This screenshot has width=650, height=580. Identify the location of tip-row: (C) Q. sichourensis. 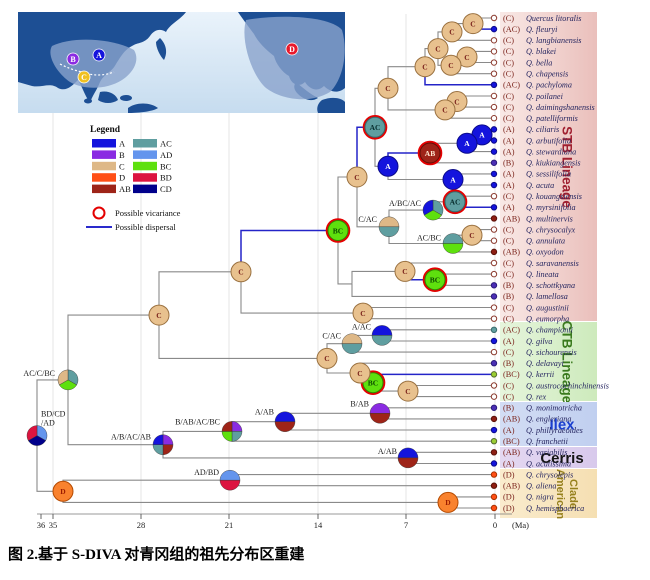
(533, 352).